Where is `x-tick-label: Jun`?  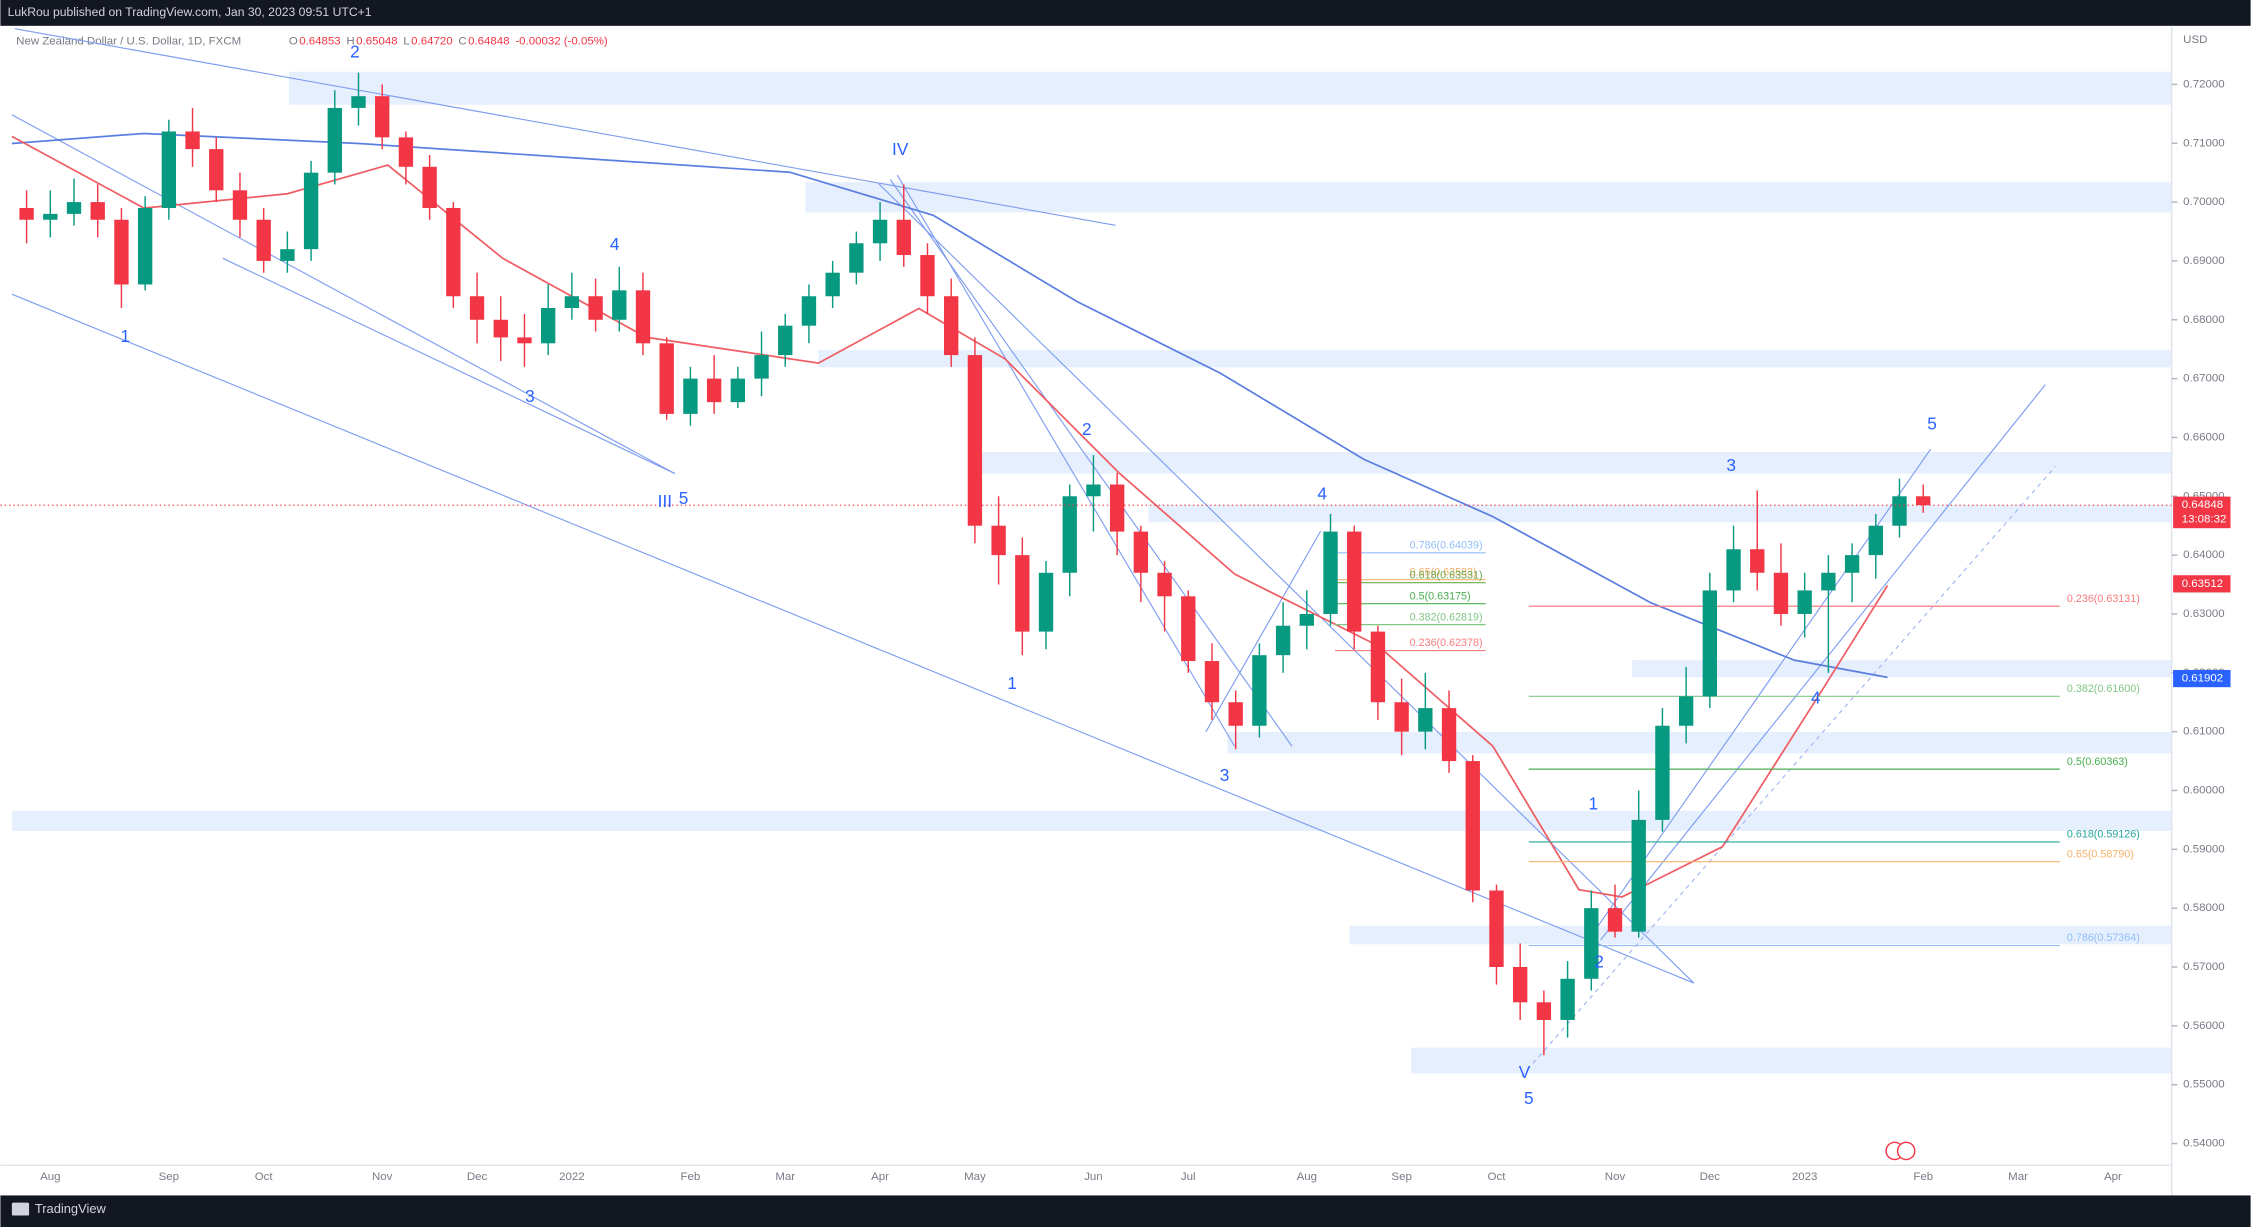
x-tick-label: Jun is located at coordinates (1093, 1177).